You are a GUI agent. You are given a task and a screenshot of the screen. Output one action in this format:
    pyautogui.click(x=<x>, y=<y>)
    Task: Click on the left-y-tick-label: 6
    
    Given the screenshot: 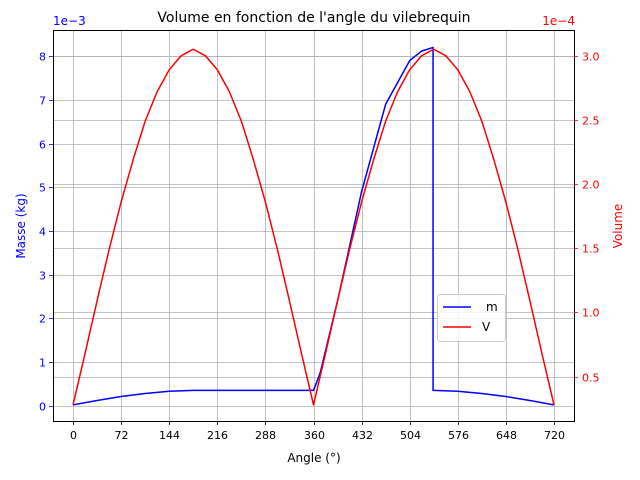 What is the action you would take?
    pyautogui.click(x=42, y=145)
    